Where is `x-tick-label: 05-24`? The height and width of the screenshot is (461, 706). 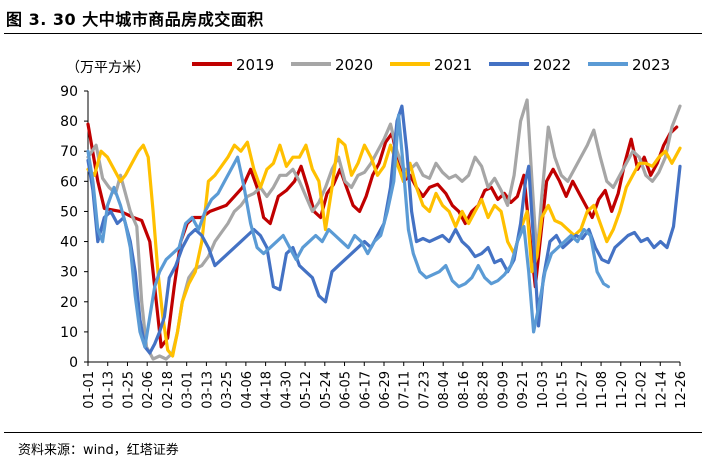
x-tick-label: 05-24 is located at coordinates (326, 390).